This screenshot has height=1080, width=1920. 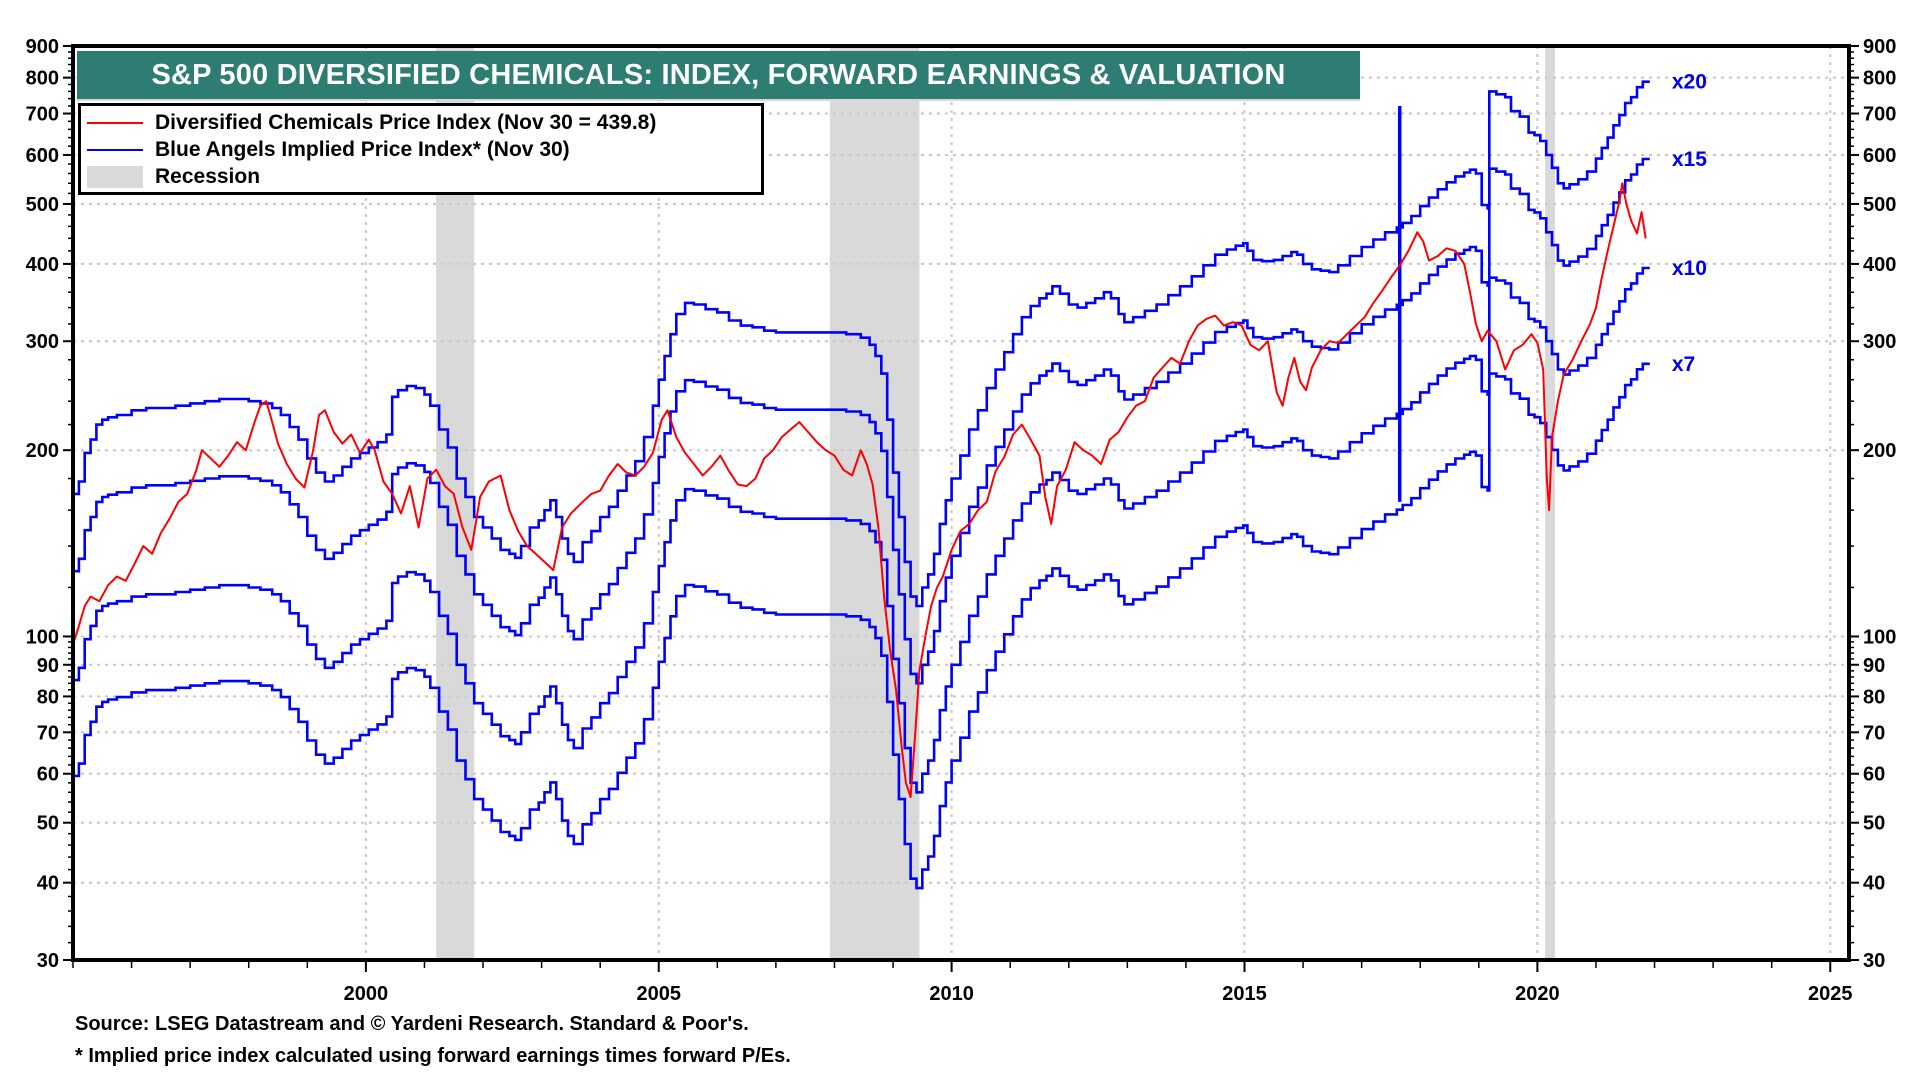 I want to click on y-tick-label-right: 30, so click(x=1874, y=961).